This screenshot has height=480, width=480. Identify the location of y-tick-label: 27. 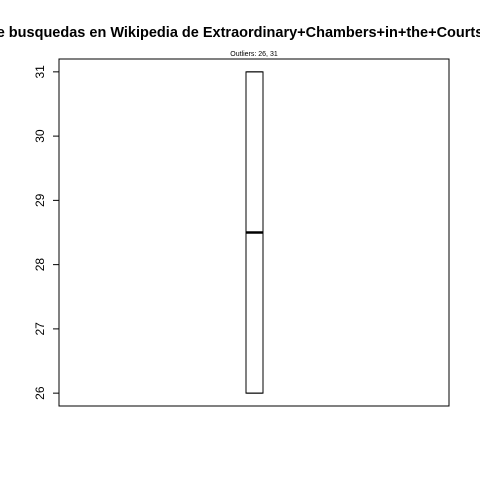
(40, 329).